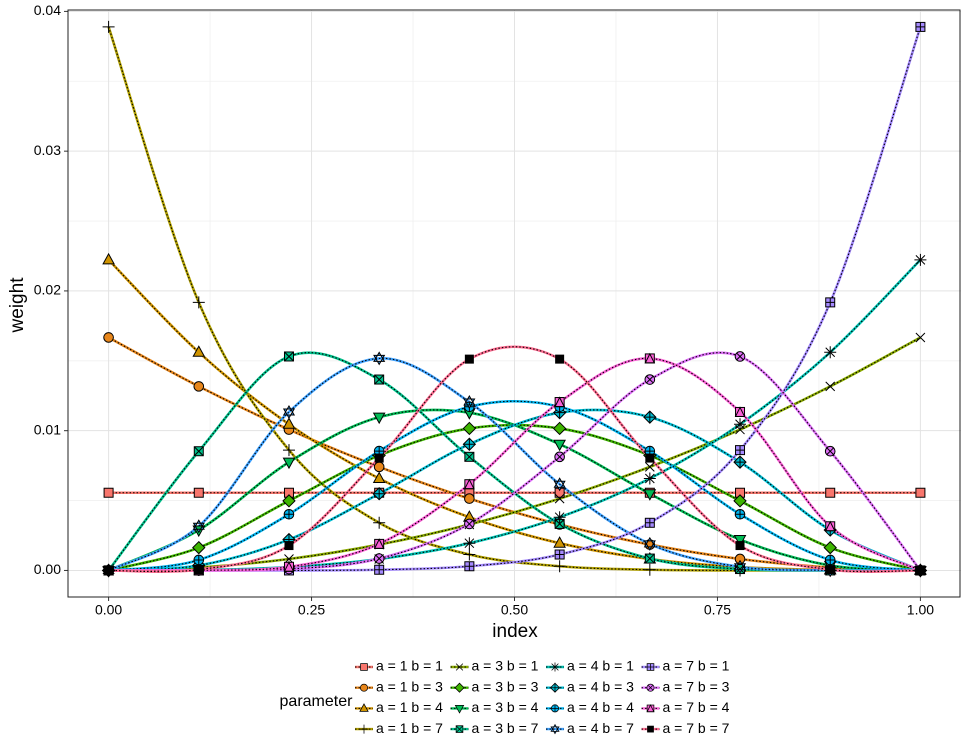 The width and height of the screenshot is (961, 746). I want to click on legend-label: a = 7 b = 7, so click(696, 728).